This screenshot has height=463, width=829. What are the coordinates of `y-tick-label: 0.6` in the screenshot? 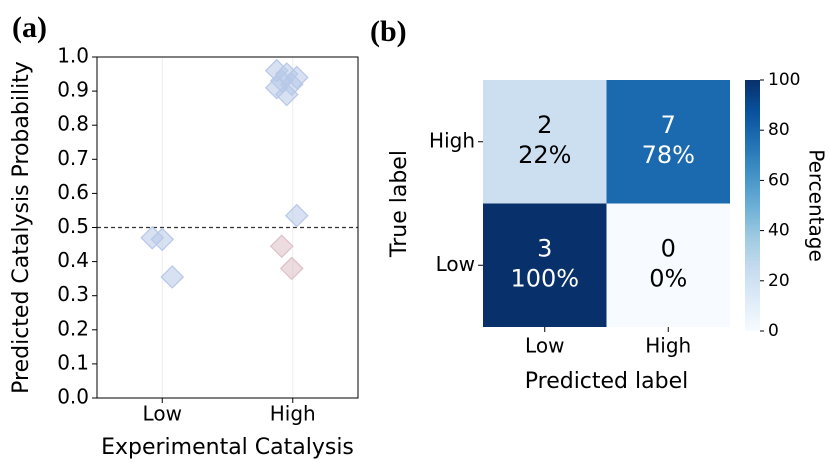 It's located at (73, 192).